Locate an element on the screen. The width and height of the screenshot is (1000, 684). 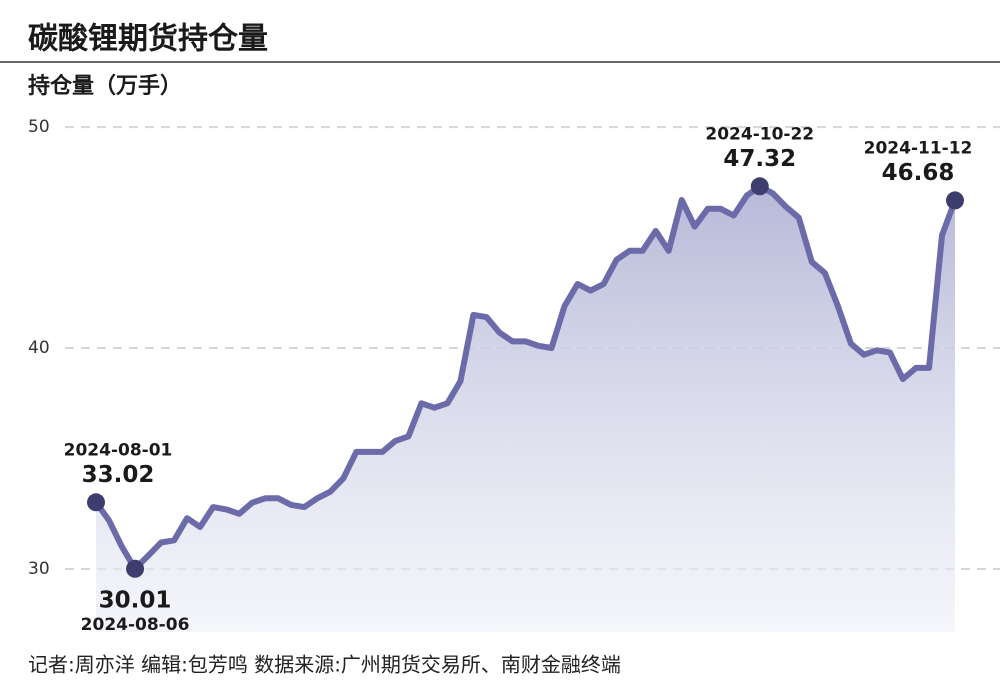
date-label: 2024-10-22 is located at coordinates (759, 134).